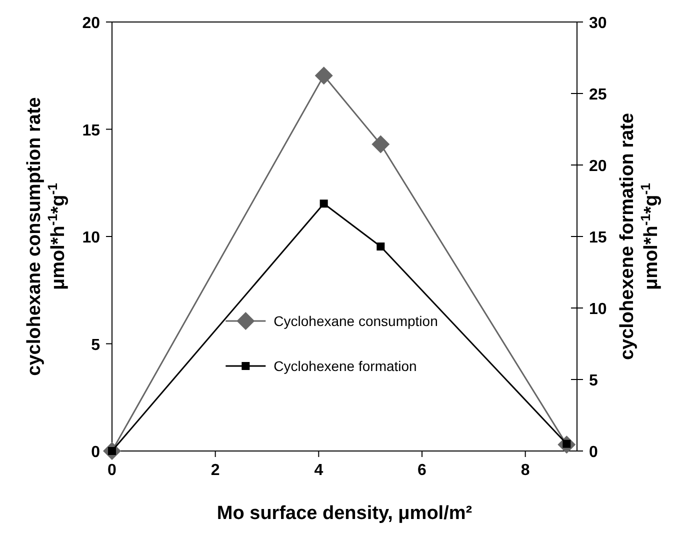 This screenshot has height=541, width=675. Describe the element at coordinates (422, 470) in the screenshot. I see `x-tick-label: 6` at that location.